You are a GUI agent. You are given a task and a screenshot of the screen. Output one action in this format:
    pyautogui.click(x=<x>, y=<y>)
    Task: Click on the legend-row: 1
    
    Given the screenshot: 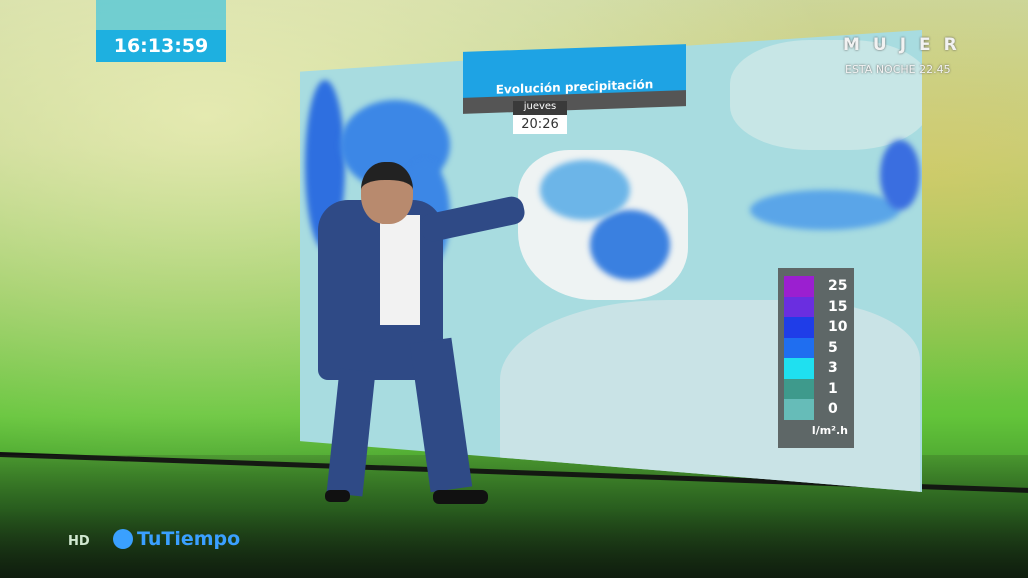 What is the action you would take?
    pyautogui.click(x=816, y=388)
    